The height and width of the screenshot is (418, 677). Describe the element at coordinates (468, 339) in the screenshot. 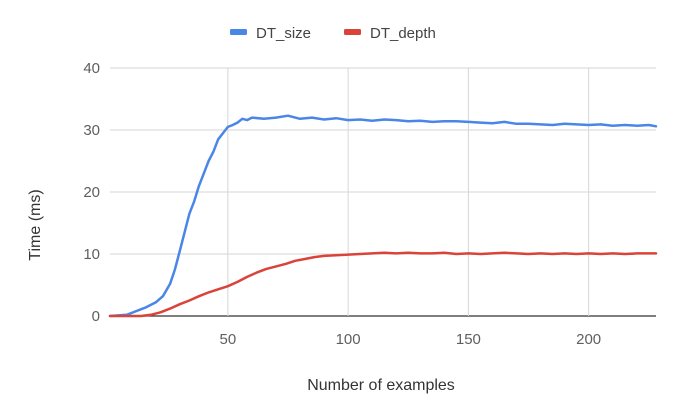

I see `x-tick-label: 150` at that location.